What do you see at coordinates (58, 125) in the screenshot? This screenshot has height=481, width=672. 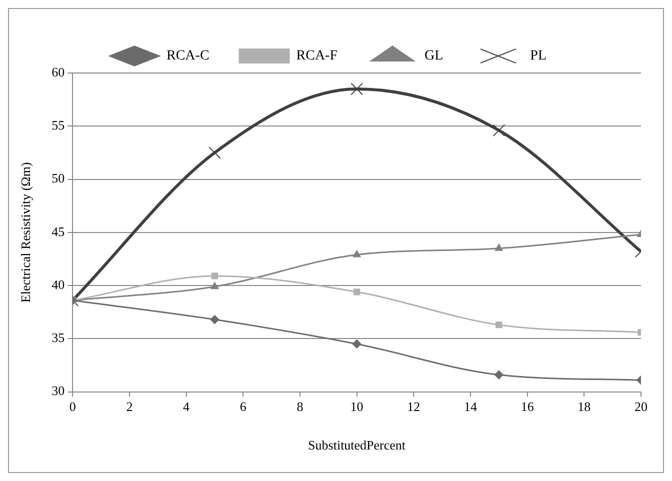 I see `y-tick-label: 55` at bounding box center [58, 125].